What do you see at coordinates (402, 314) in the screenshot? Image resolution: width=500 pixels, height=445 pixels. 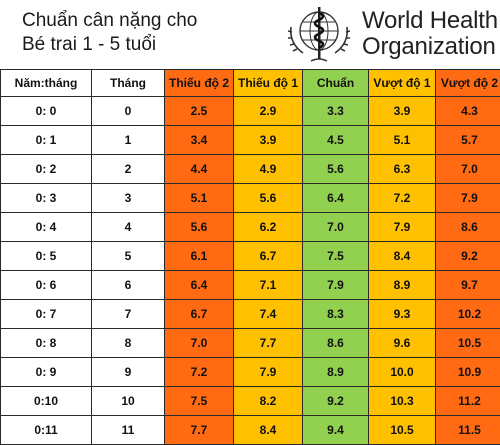 I see `cell-moderate-over: 9.3` at bounding box center [402, 314].